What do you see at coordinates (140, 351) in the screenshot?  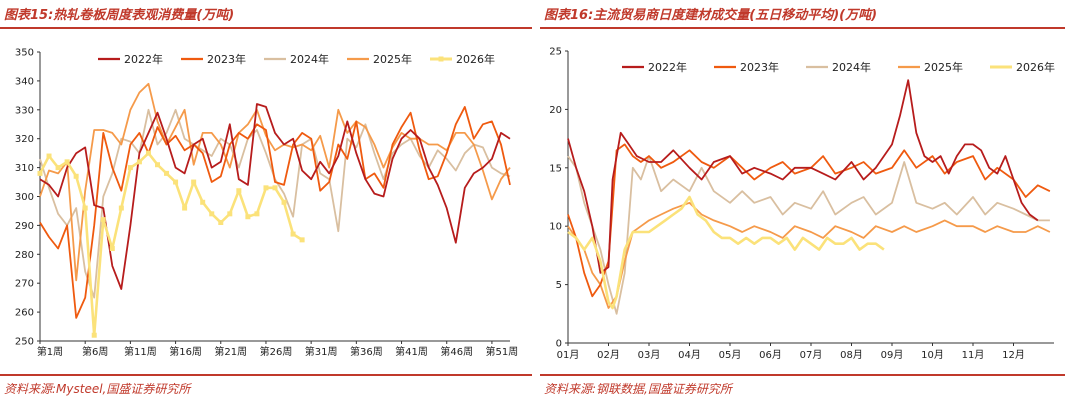 I see `x-tick-label: 第11周` at bounding box center [140, 351].